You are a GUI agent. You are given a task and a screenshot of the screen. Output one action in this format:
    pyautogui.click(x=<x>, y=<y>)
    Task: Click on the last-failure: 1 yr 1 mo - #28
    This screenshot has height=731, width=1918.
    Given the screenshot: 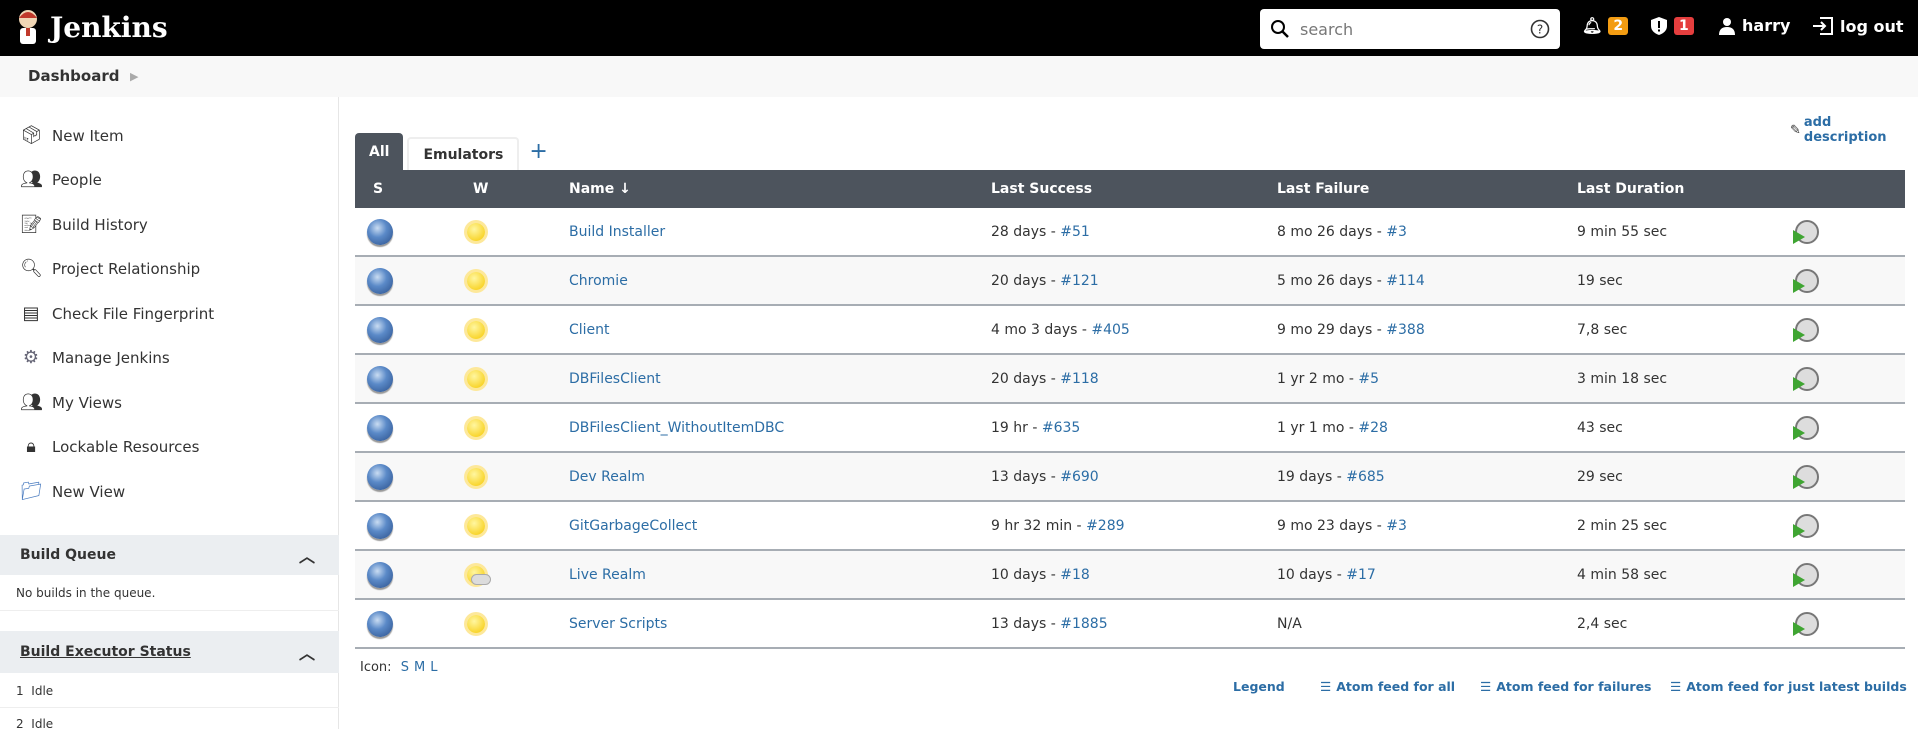 What is the action you would take?
    pyautogui.click(x=1332, y=428)
    